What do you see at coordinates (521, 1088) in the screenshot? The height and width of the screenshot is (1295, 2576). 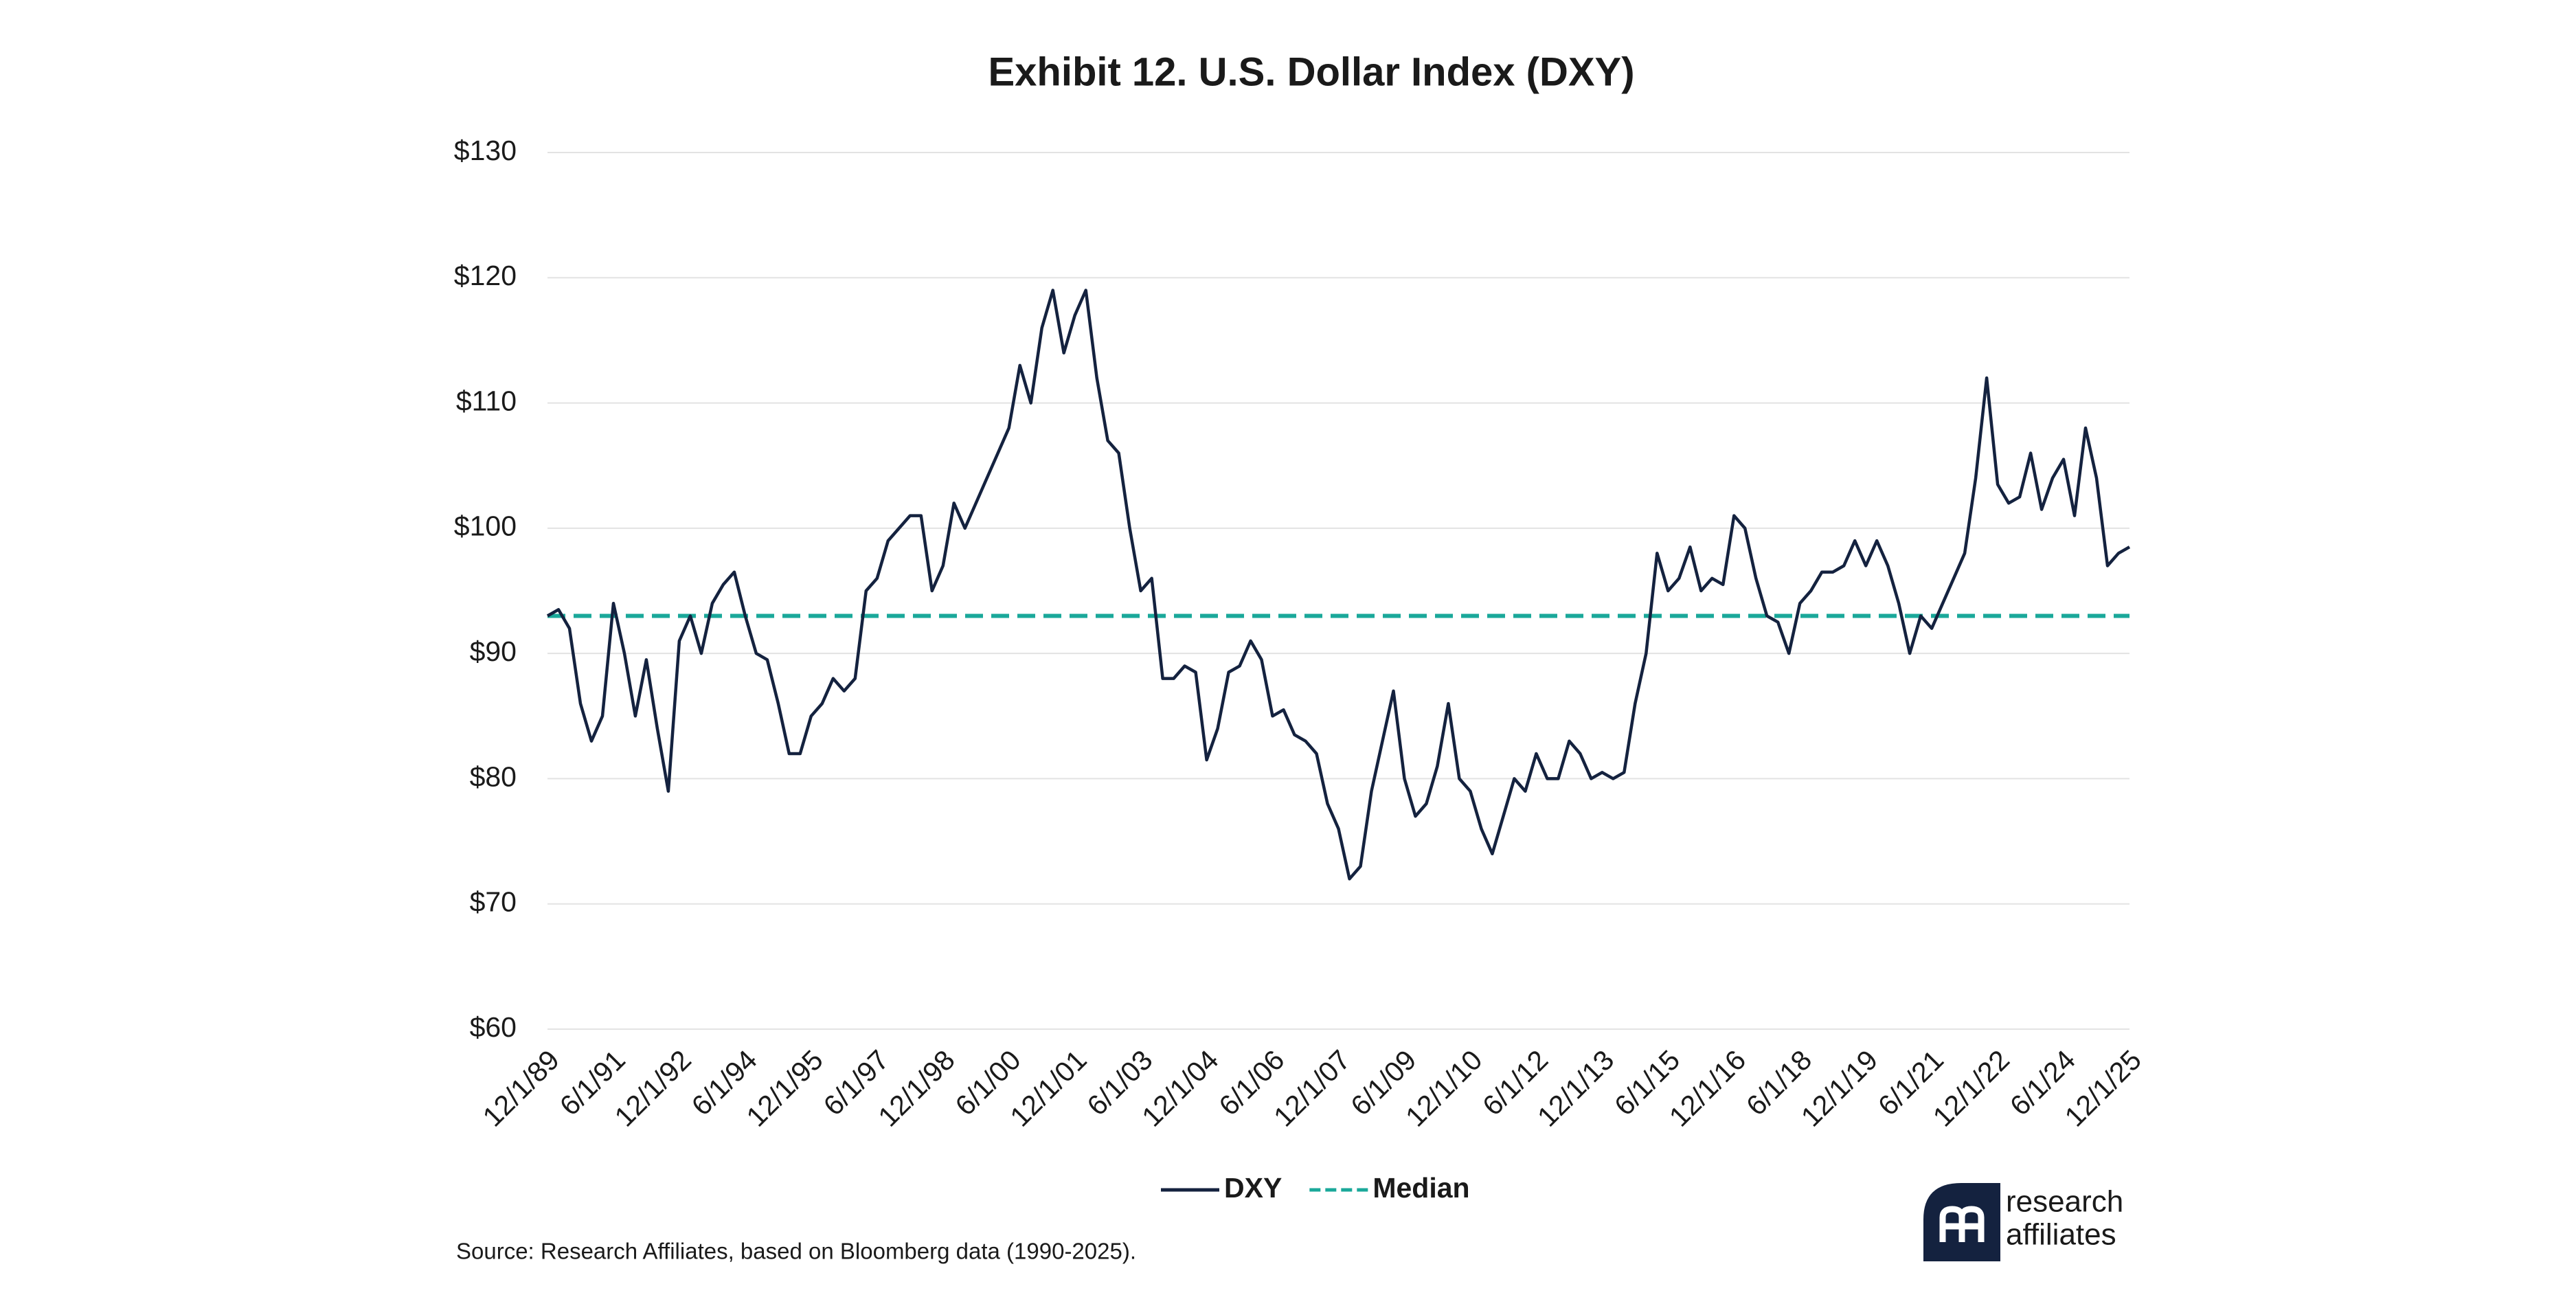 I see `x-tick-label: 12/1/89` at bounding box center [521, 1088].